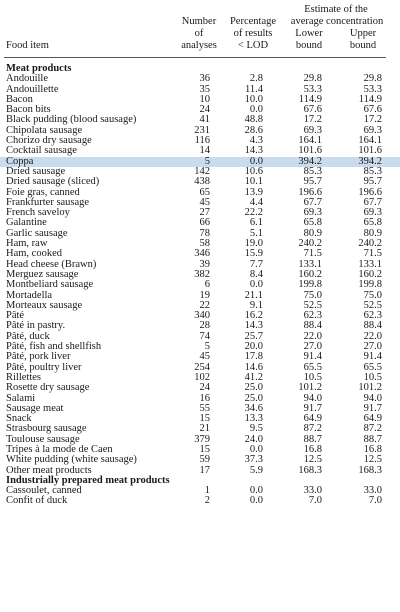  Describe the element at coordinates (253, 295) in the screenshot. I see `percent-below-lod: 21.1` at that location.